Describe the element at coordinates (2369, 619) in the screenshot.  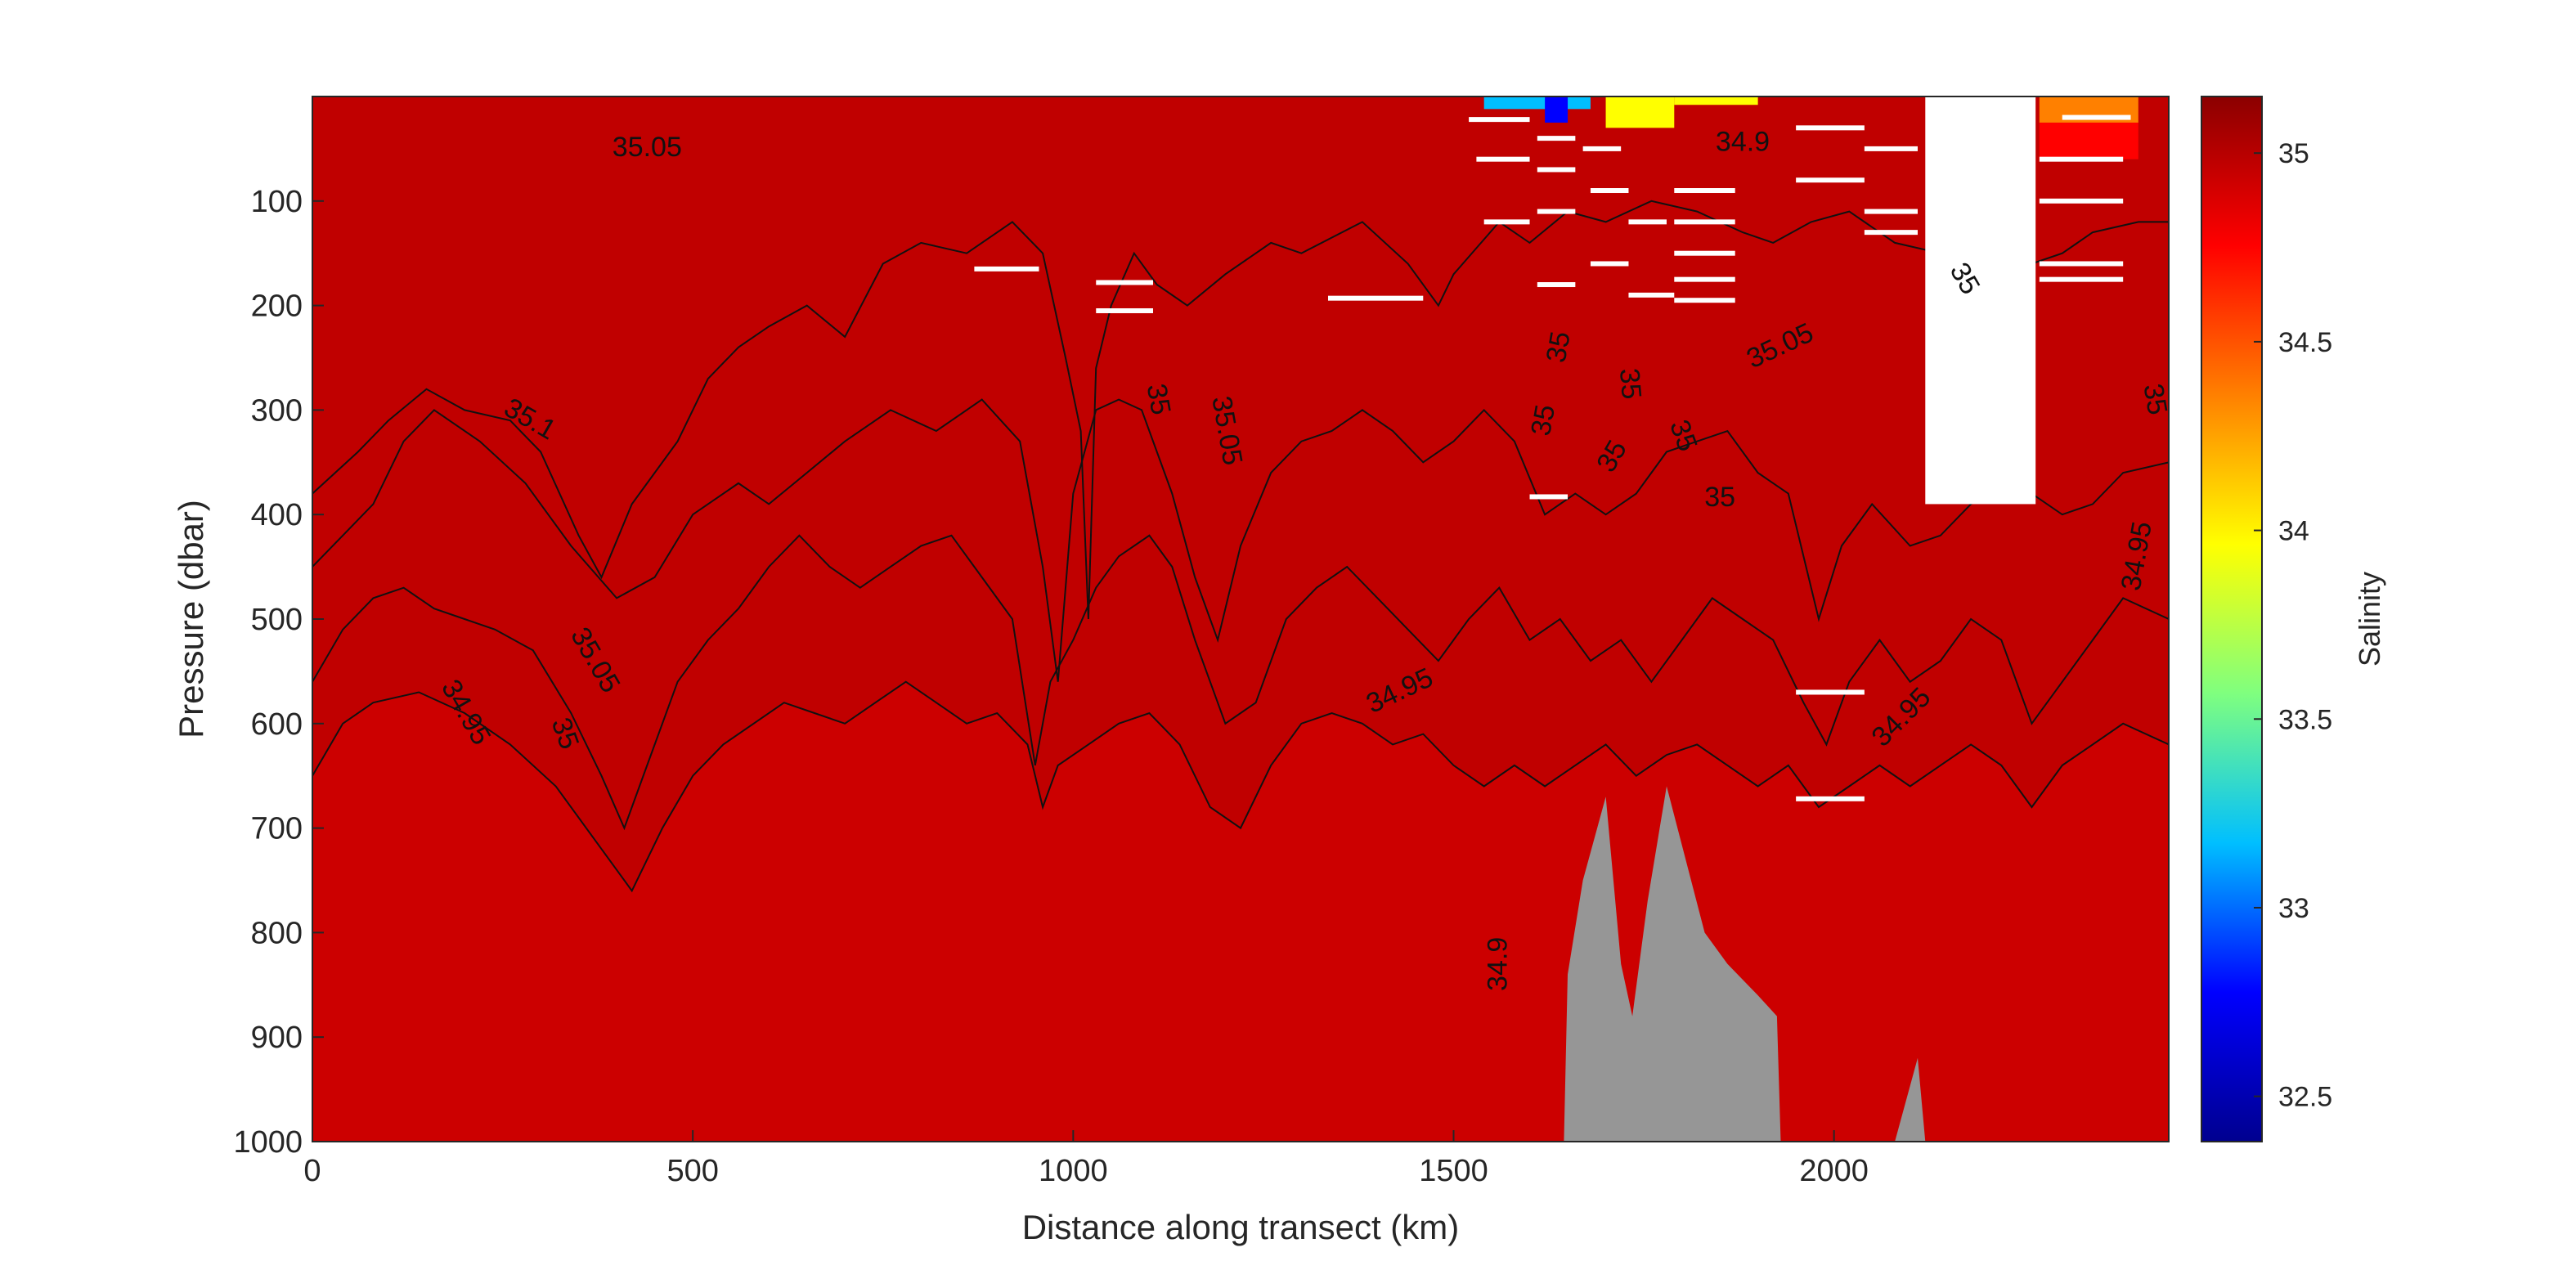
I see `colorbar-label: Salinity` at that location.